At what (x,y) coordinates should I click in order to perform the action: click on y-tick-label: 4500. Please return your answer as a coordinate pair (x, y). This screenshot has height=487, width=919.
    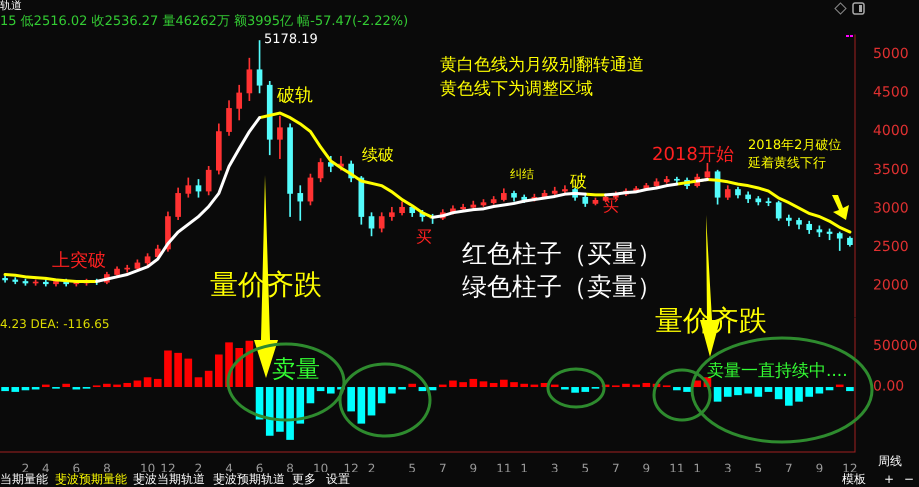
    Looking at the image, I should click on (891, 92).